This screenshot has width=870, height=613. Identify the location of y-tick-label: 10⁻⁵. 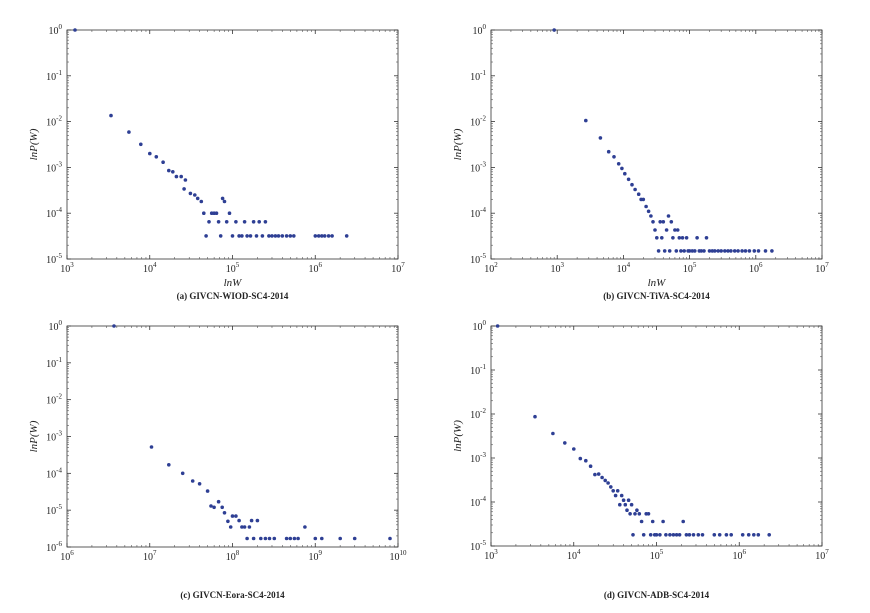
(54, 510).